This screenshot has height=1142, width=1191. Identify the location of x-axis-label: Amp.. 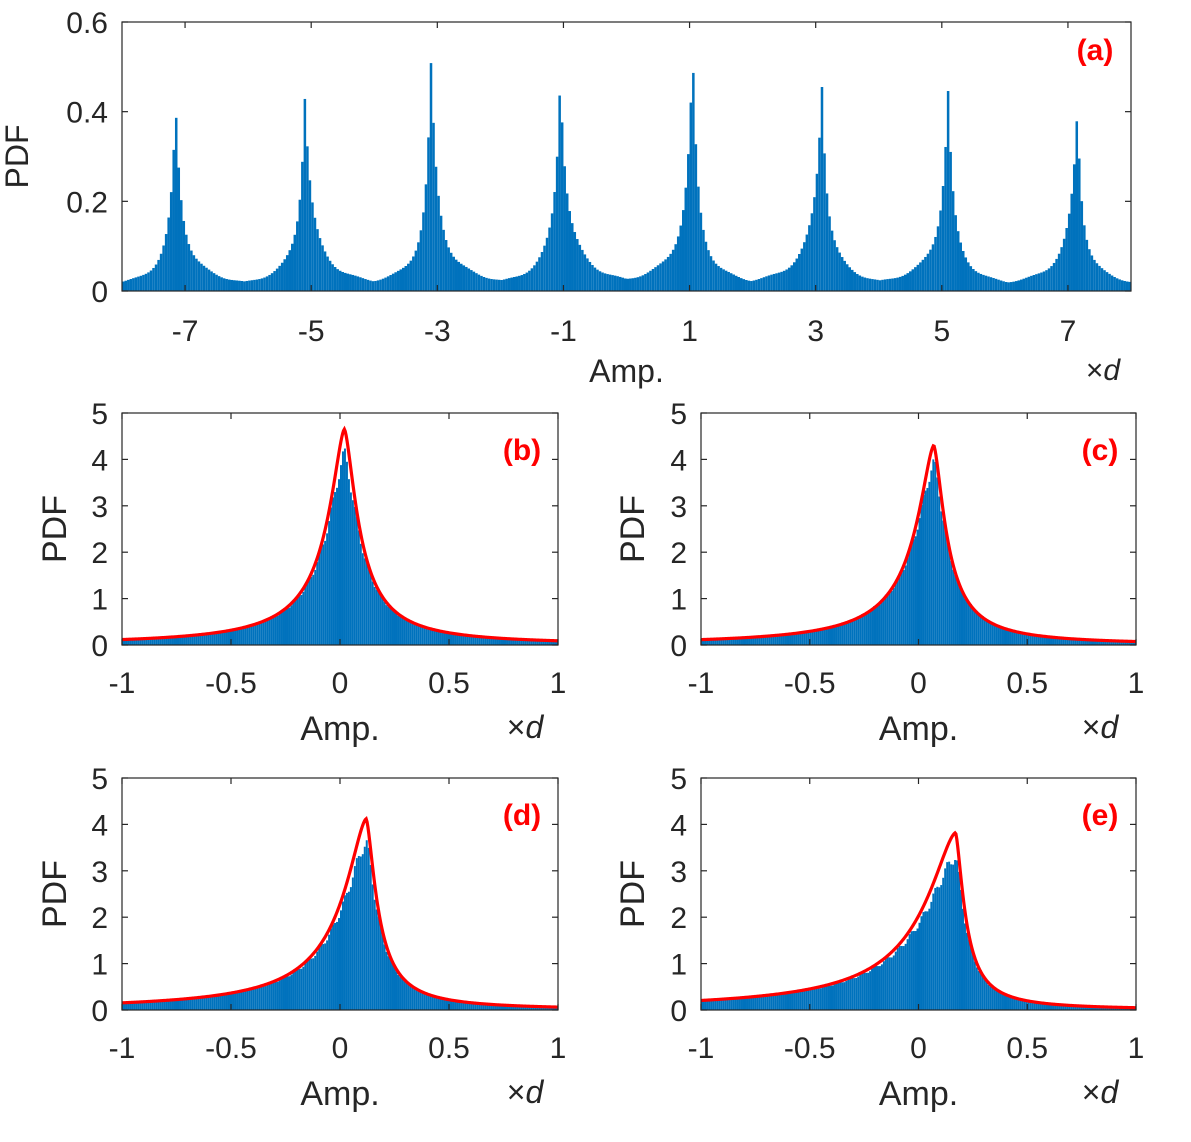
(339, 729).